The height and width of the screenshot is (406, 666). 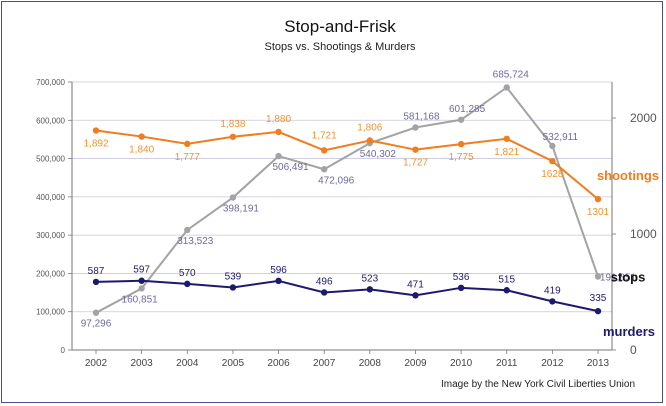 I want to click on x-tick-label: 2010, so click(x=461, y=363).